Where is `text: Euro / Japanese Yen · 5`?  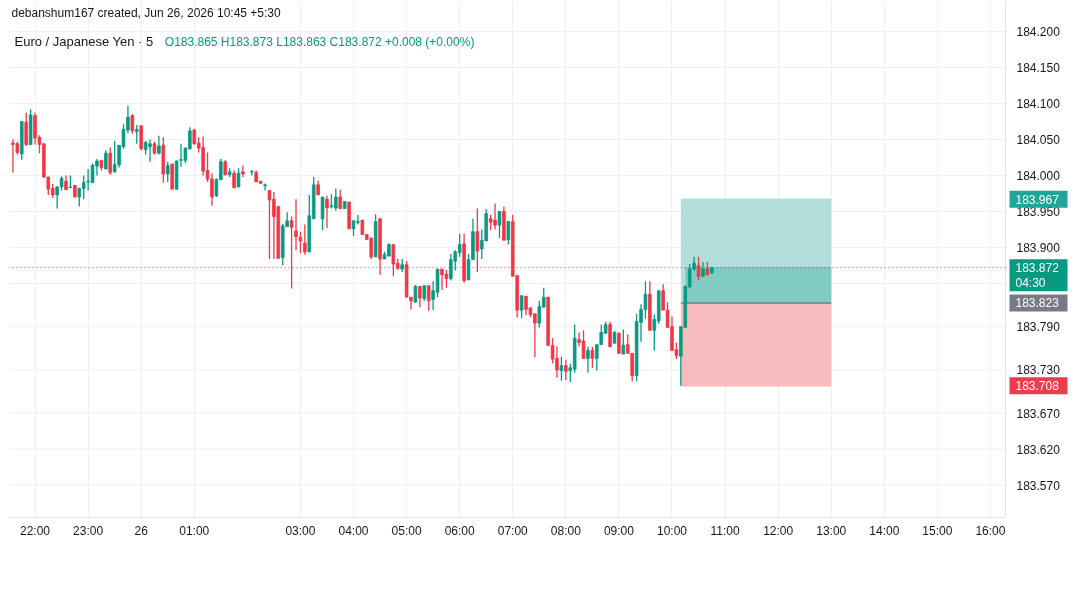 text: Euro / Japanese Yen · 5 is located at coordinates (84, 41).